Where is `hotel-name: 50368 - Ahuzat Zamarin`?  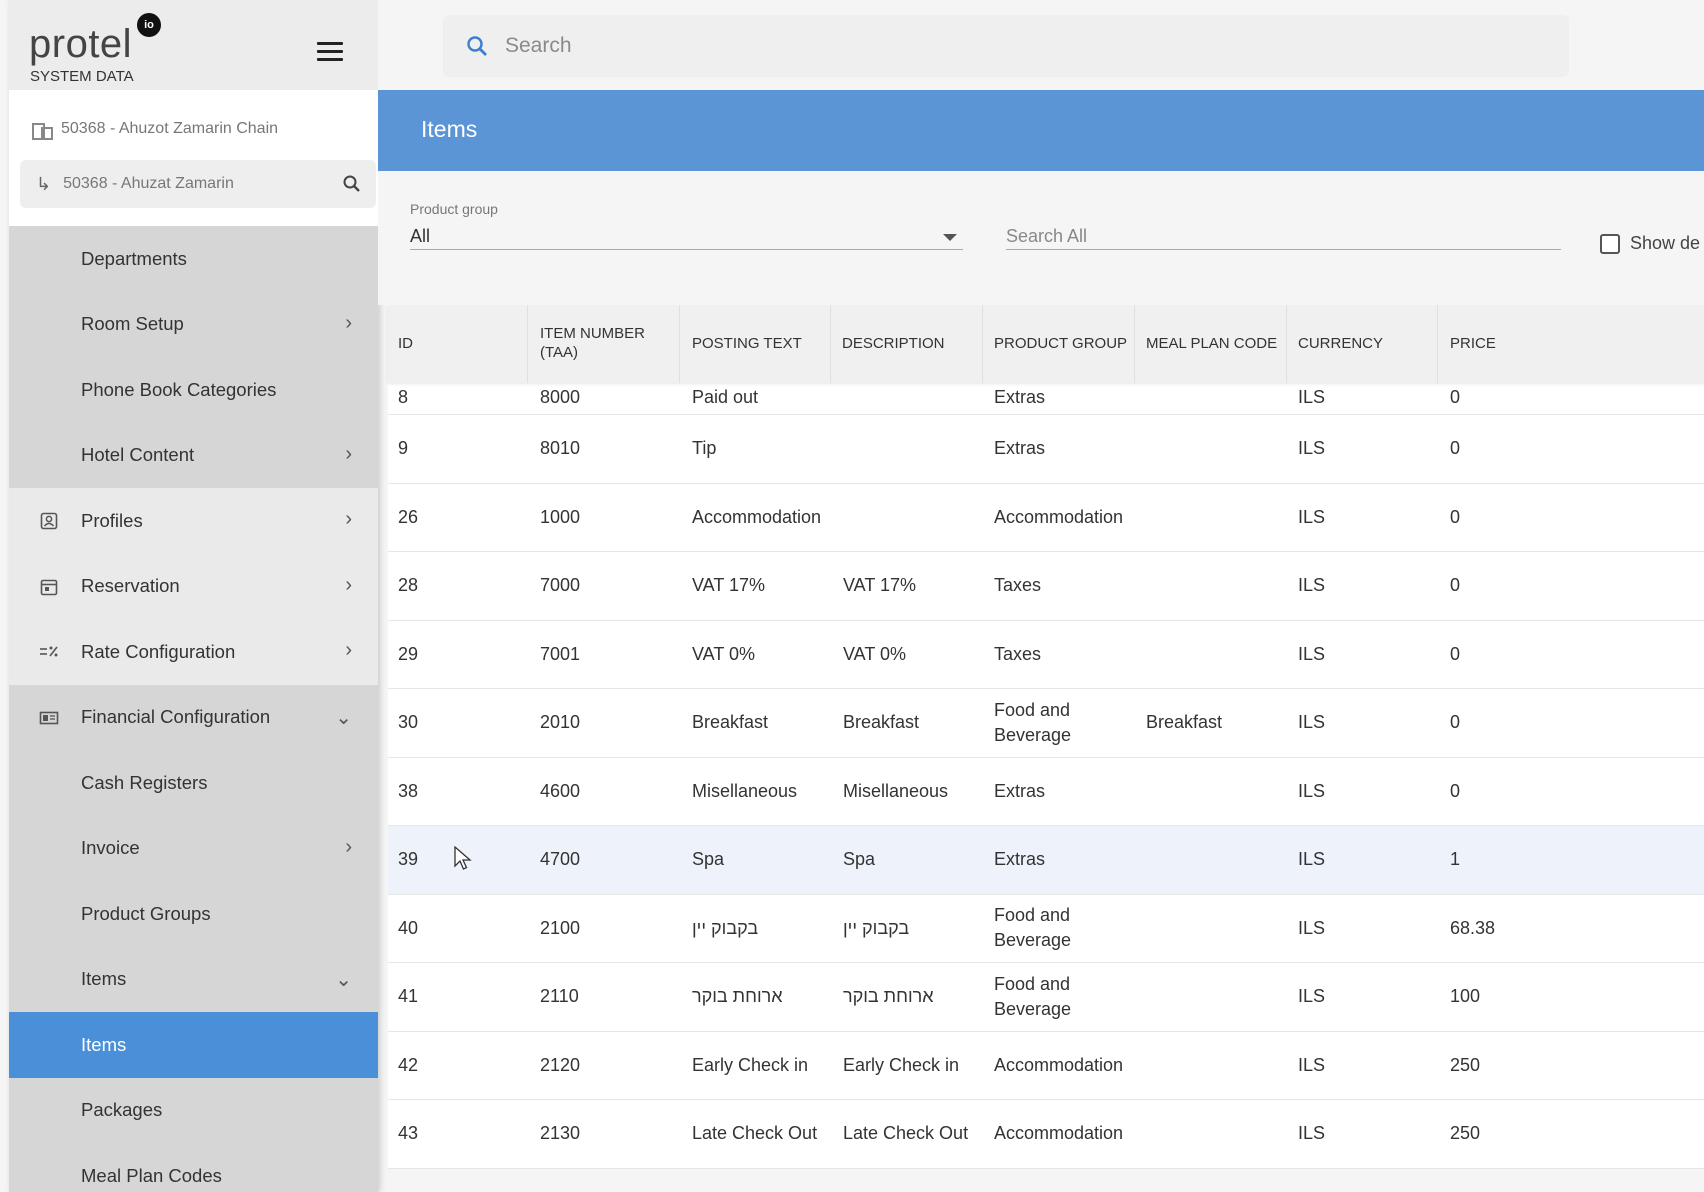 hotel-name: 50368 - Ahuzat Zamarin is located at coordinates (148, 183).